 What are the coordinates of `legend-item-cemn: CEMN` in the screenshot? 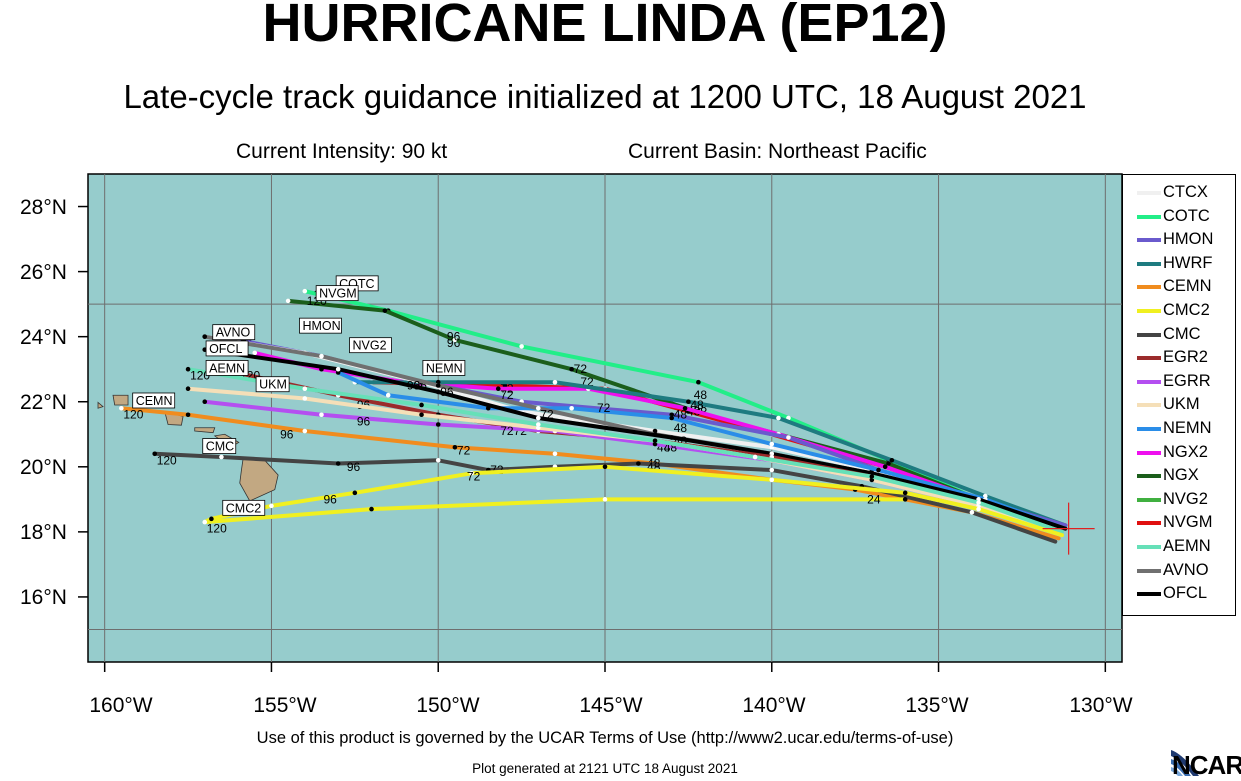 It's located at (1183, 287).